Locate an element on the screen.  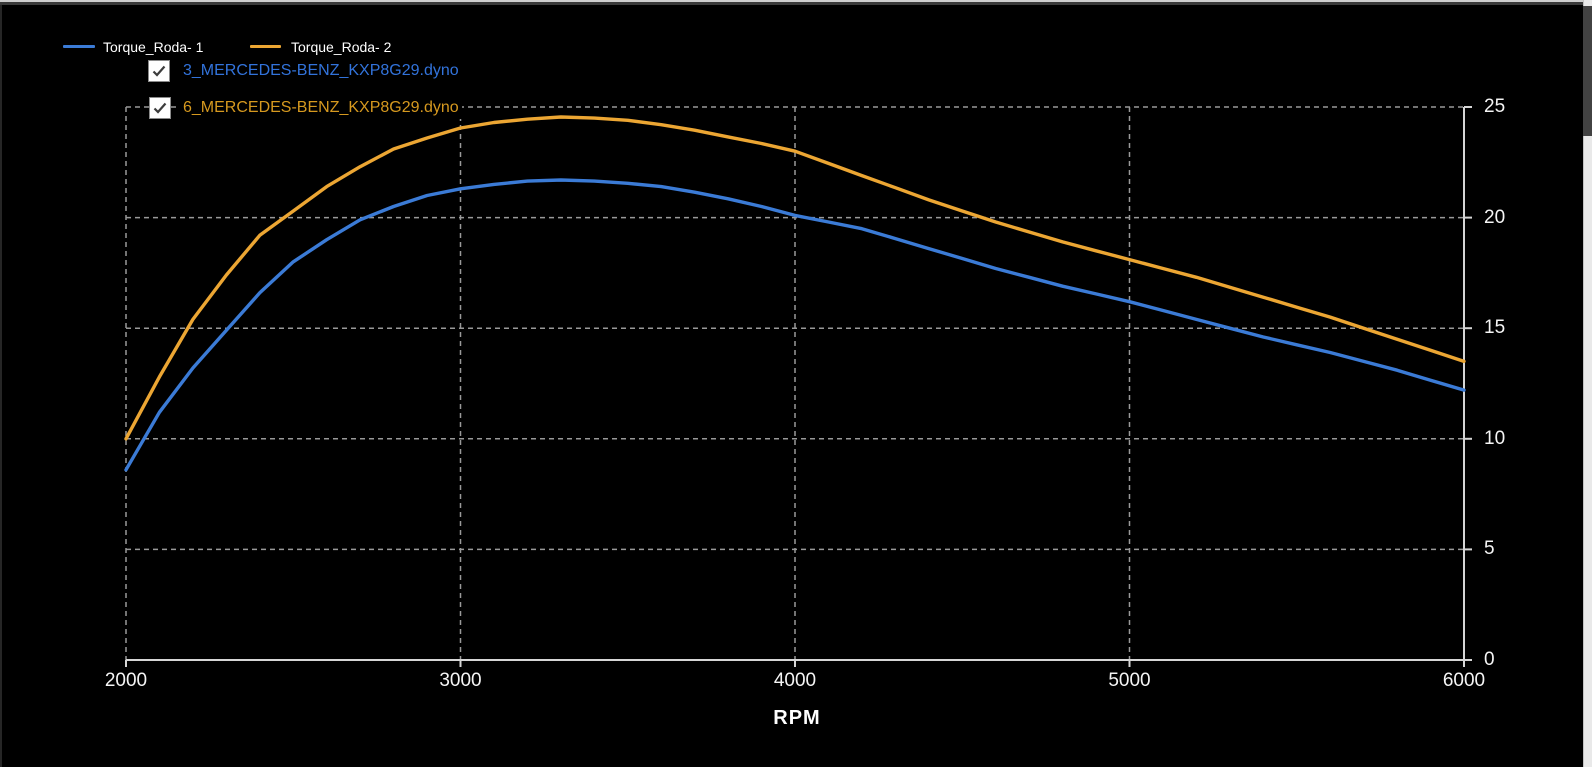
scrollbar-thumb is located at coordinates (1587, 71).